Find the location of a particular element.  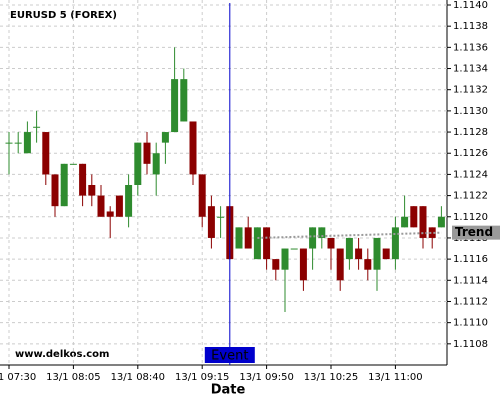

watermark: www.delkos.com is located at coordinates (62, 354).